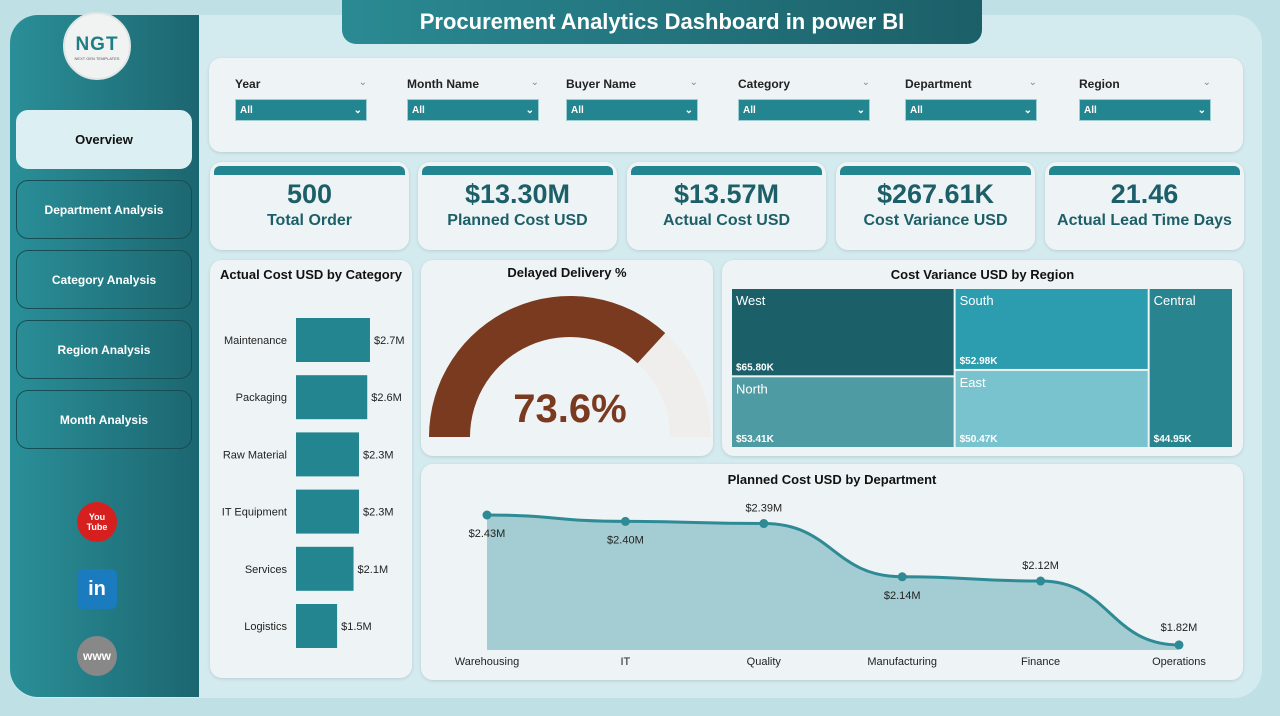 Image resolution: width=1280 pixels, height=716 pixels. What do you see at coordinates (977, 300) in the screenshot?
I see `tile-name: South` at bounding box center [977, 300].